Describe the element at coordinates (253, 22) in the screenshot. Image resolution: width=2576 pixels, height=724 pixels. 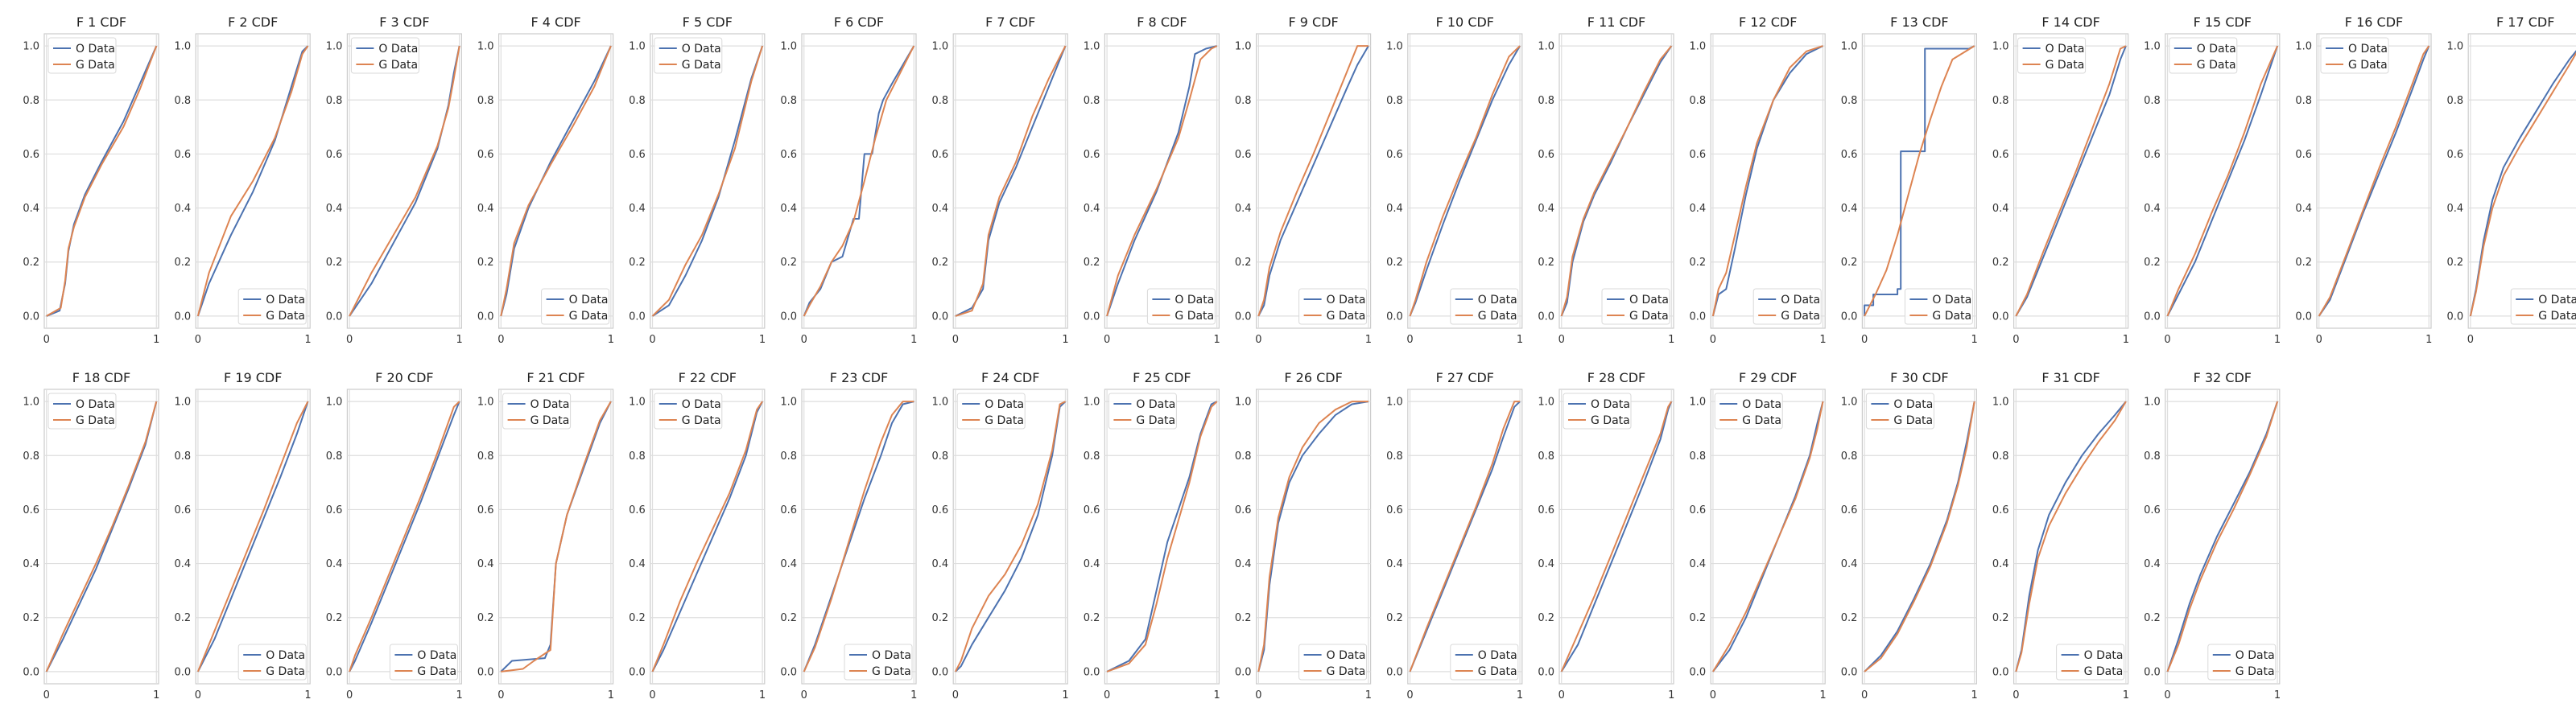
I see `panel-title: F 2 CDF` at that location.